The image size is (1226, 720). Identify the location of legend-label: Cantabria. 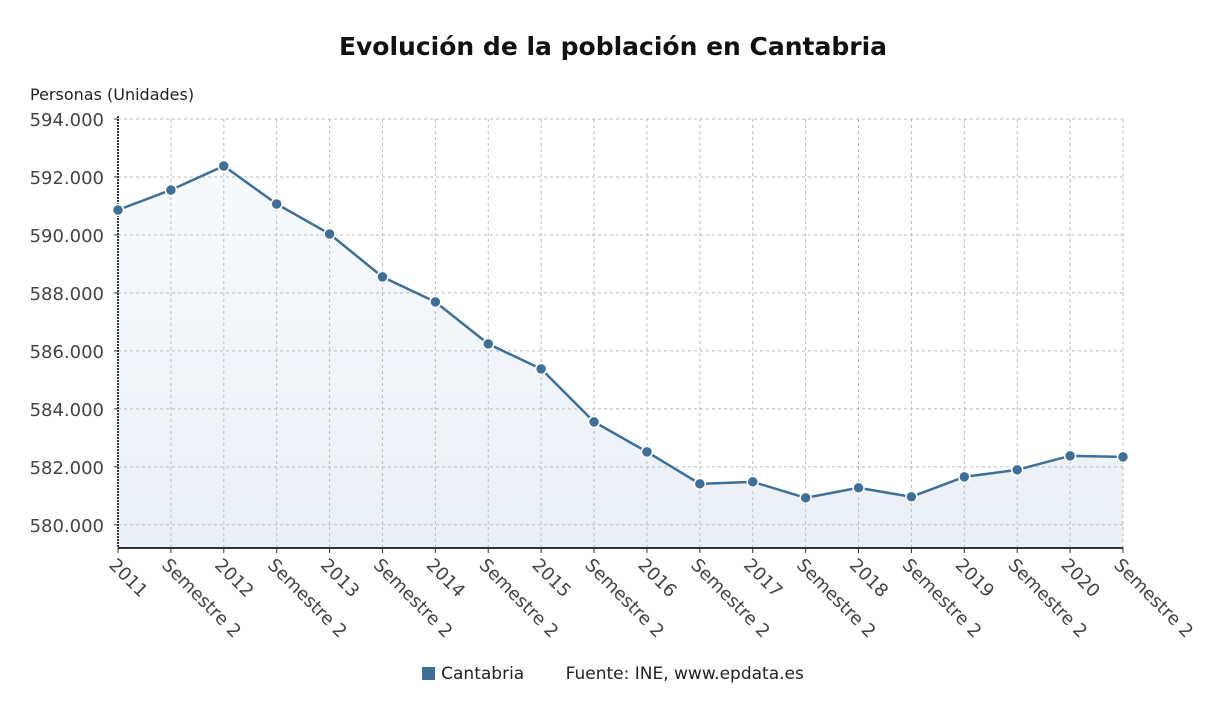
(483, 674).